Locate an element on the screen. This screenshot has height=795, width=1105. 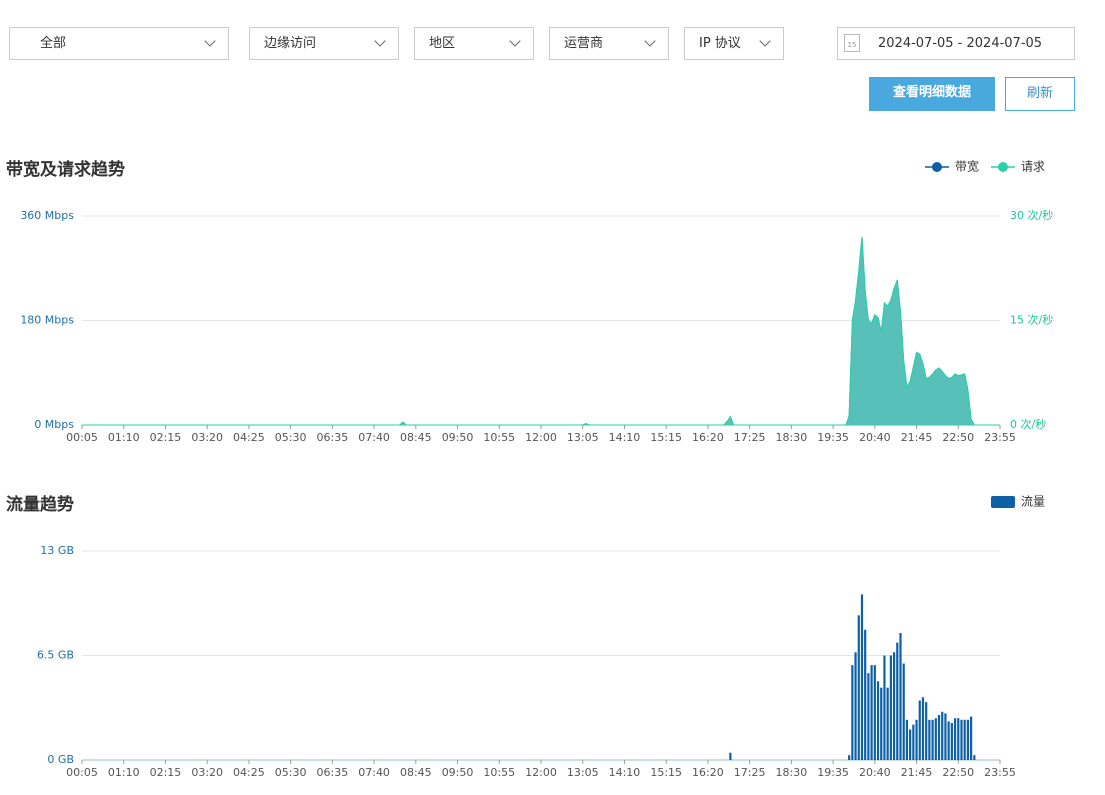
dropdown: 全部 is located at coordinates (119, 43).